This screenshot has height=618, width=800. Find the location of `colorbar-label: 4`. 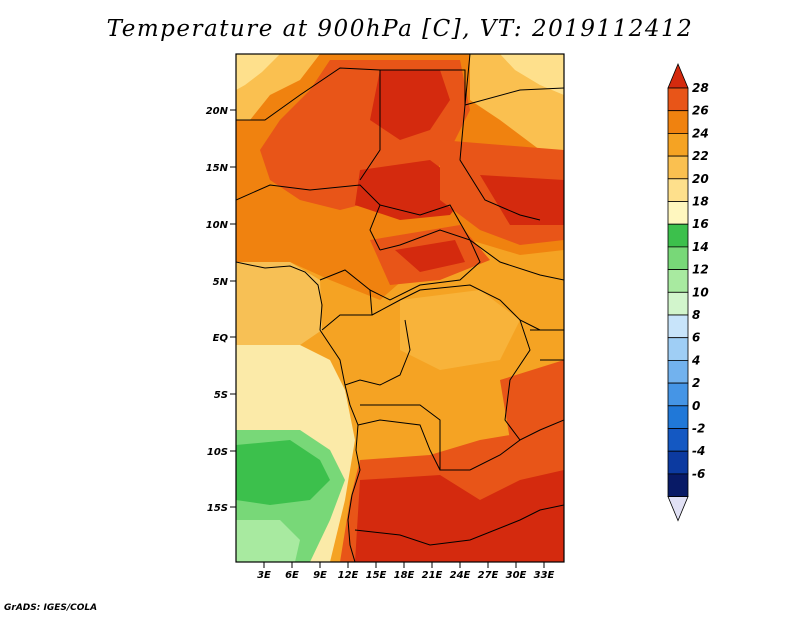

colorbar-label: 4 is located at coordinates (695, 360).